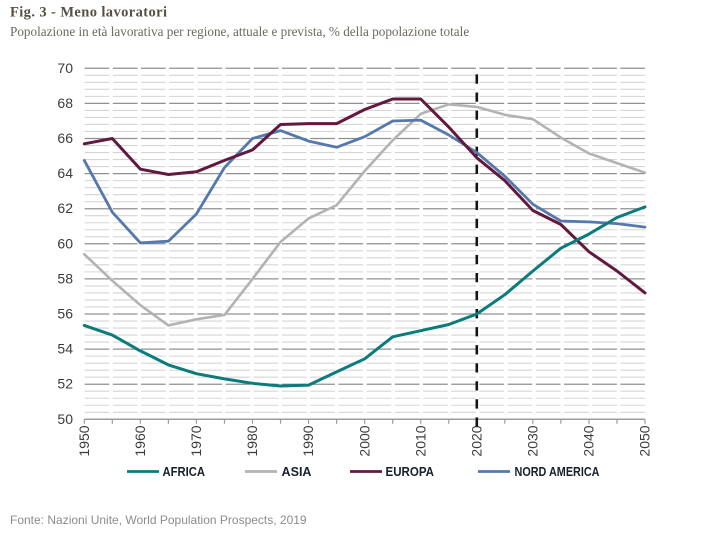 The image size is (701, 542). I want to click on svg-text: 50, so click(65, 419).